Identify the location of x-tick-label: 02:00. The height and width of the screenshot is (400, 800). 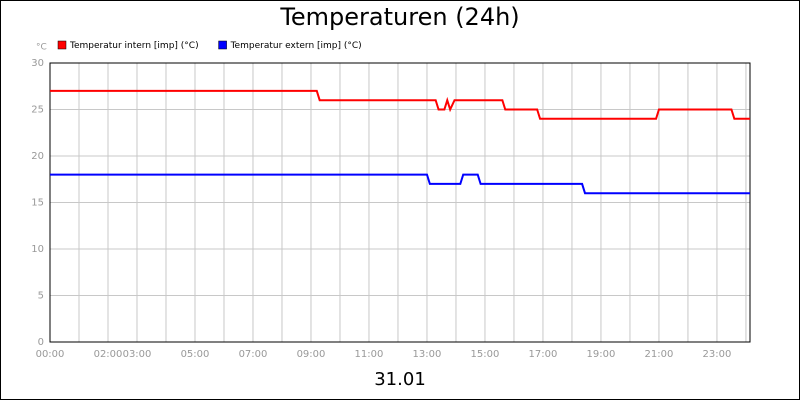
(108, 354).